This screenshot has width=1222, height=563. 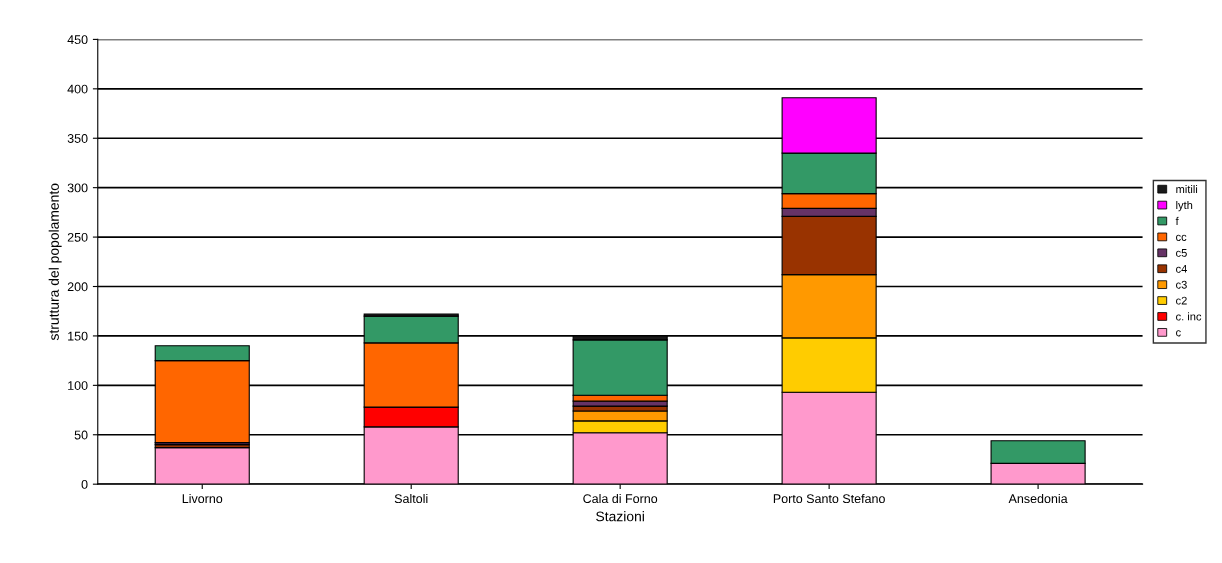 I want to click on y-tick-label: 350, so click(x=77, y=138).